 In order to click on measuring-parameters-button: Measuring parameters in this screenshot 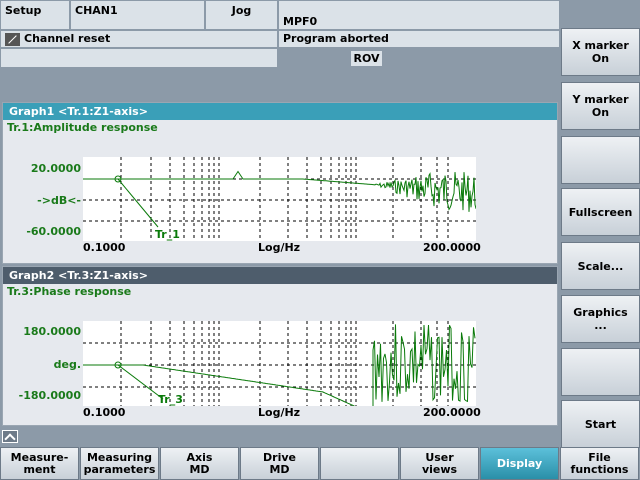, I will do `click(119, 463)`.